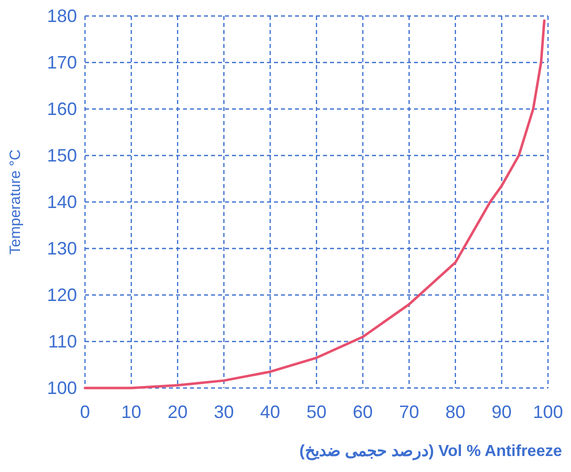 Image resolution: width=571 pixels, height=472 pixels. What do you see at coordinates (548, 412) in the screenshot?
I see `x-tick-label: 100` at bounding box center [548, 412].